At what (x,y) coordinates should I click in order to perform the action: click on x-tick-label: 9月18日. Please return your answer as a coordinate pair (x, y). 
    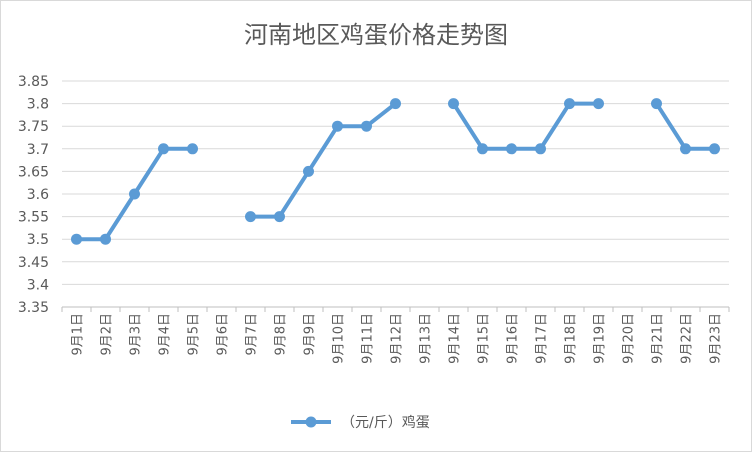
    Looking at the image, I should click on (571, 338).